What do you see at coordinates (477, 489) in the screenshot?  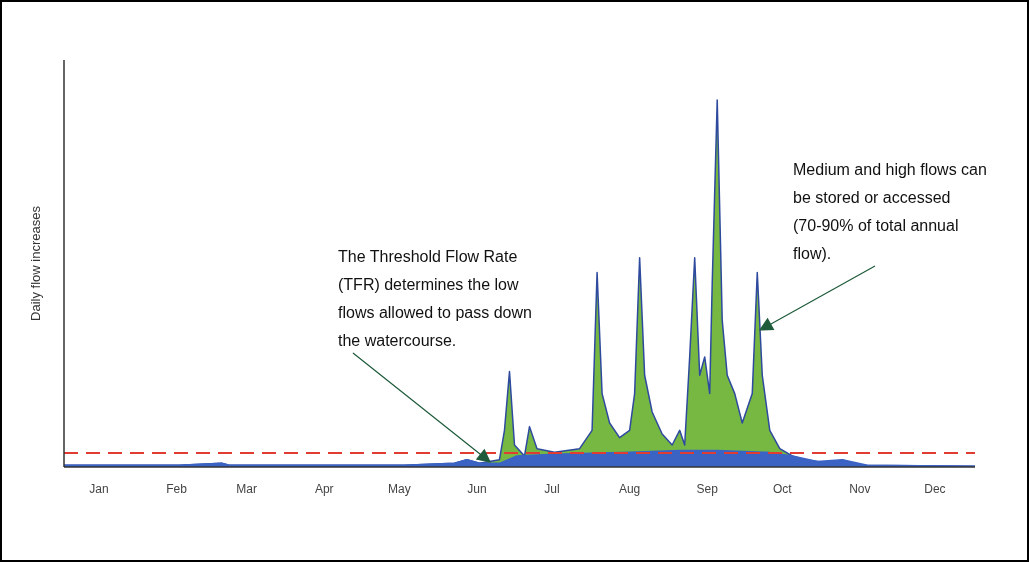 I see `x-tick-label: Jun` at bounding box center [477, 489].